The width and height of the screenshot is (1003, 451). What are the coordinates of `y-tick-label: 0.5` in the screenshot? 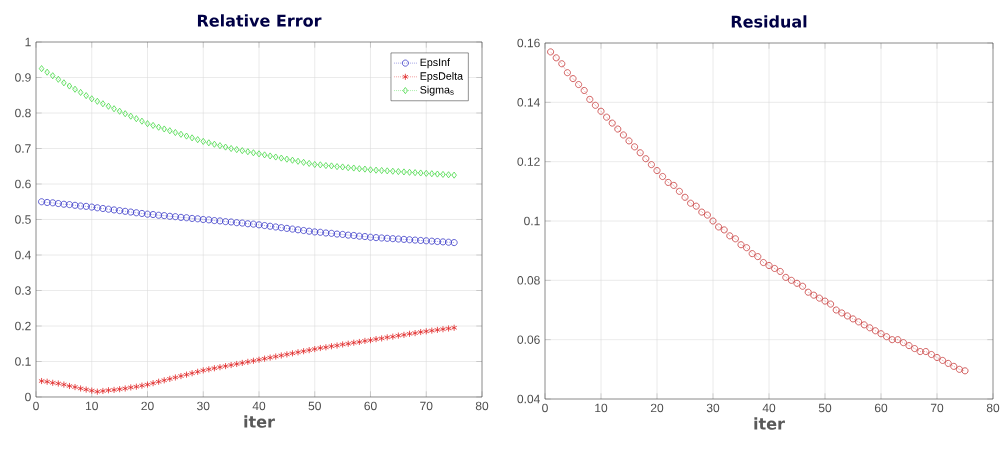 It's located at (23, 219).